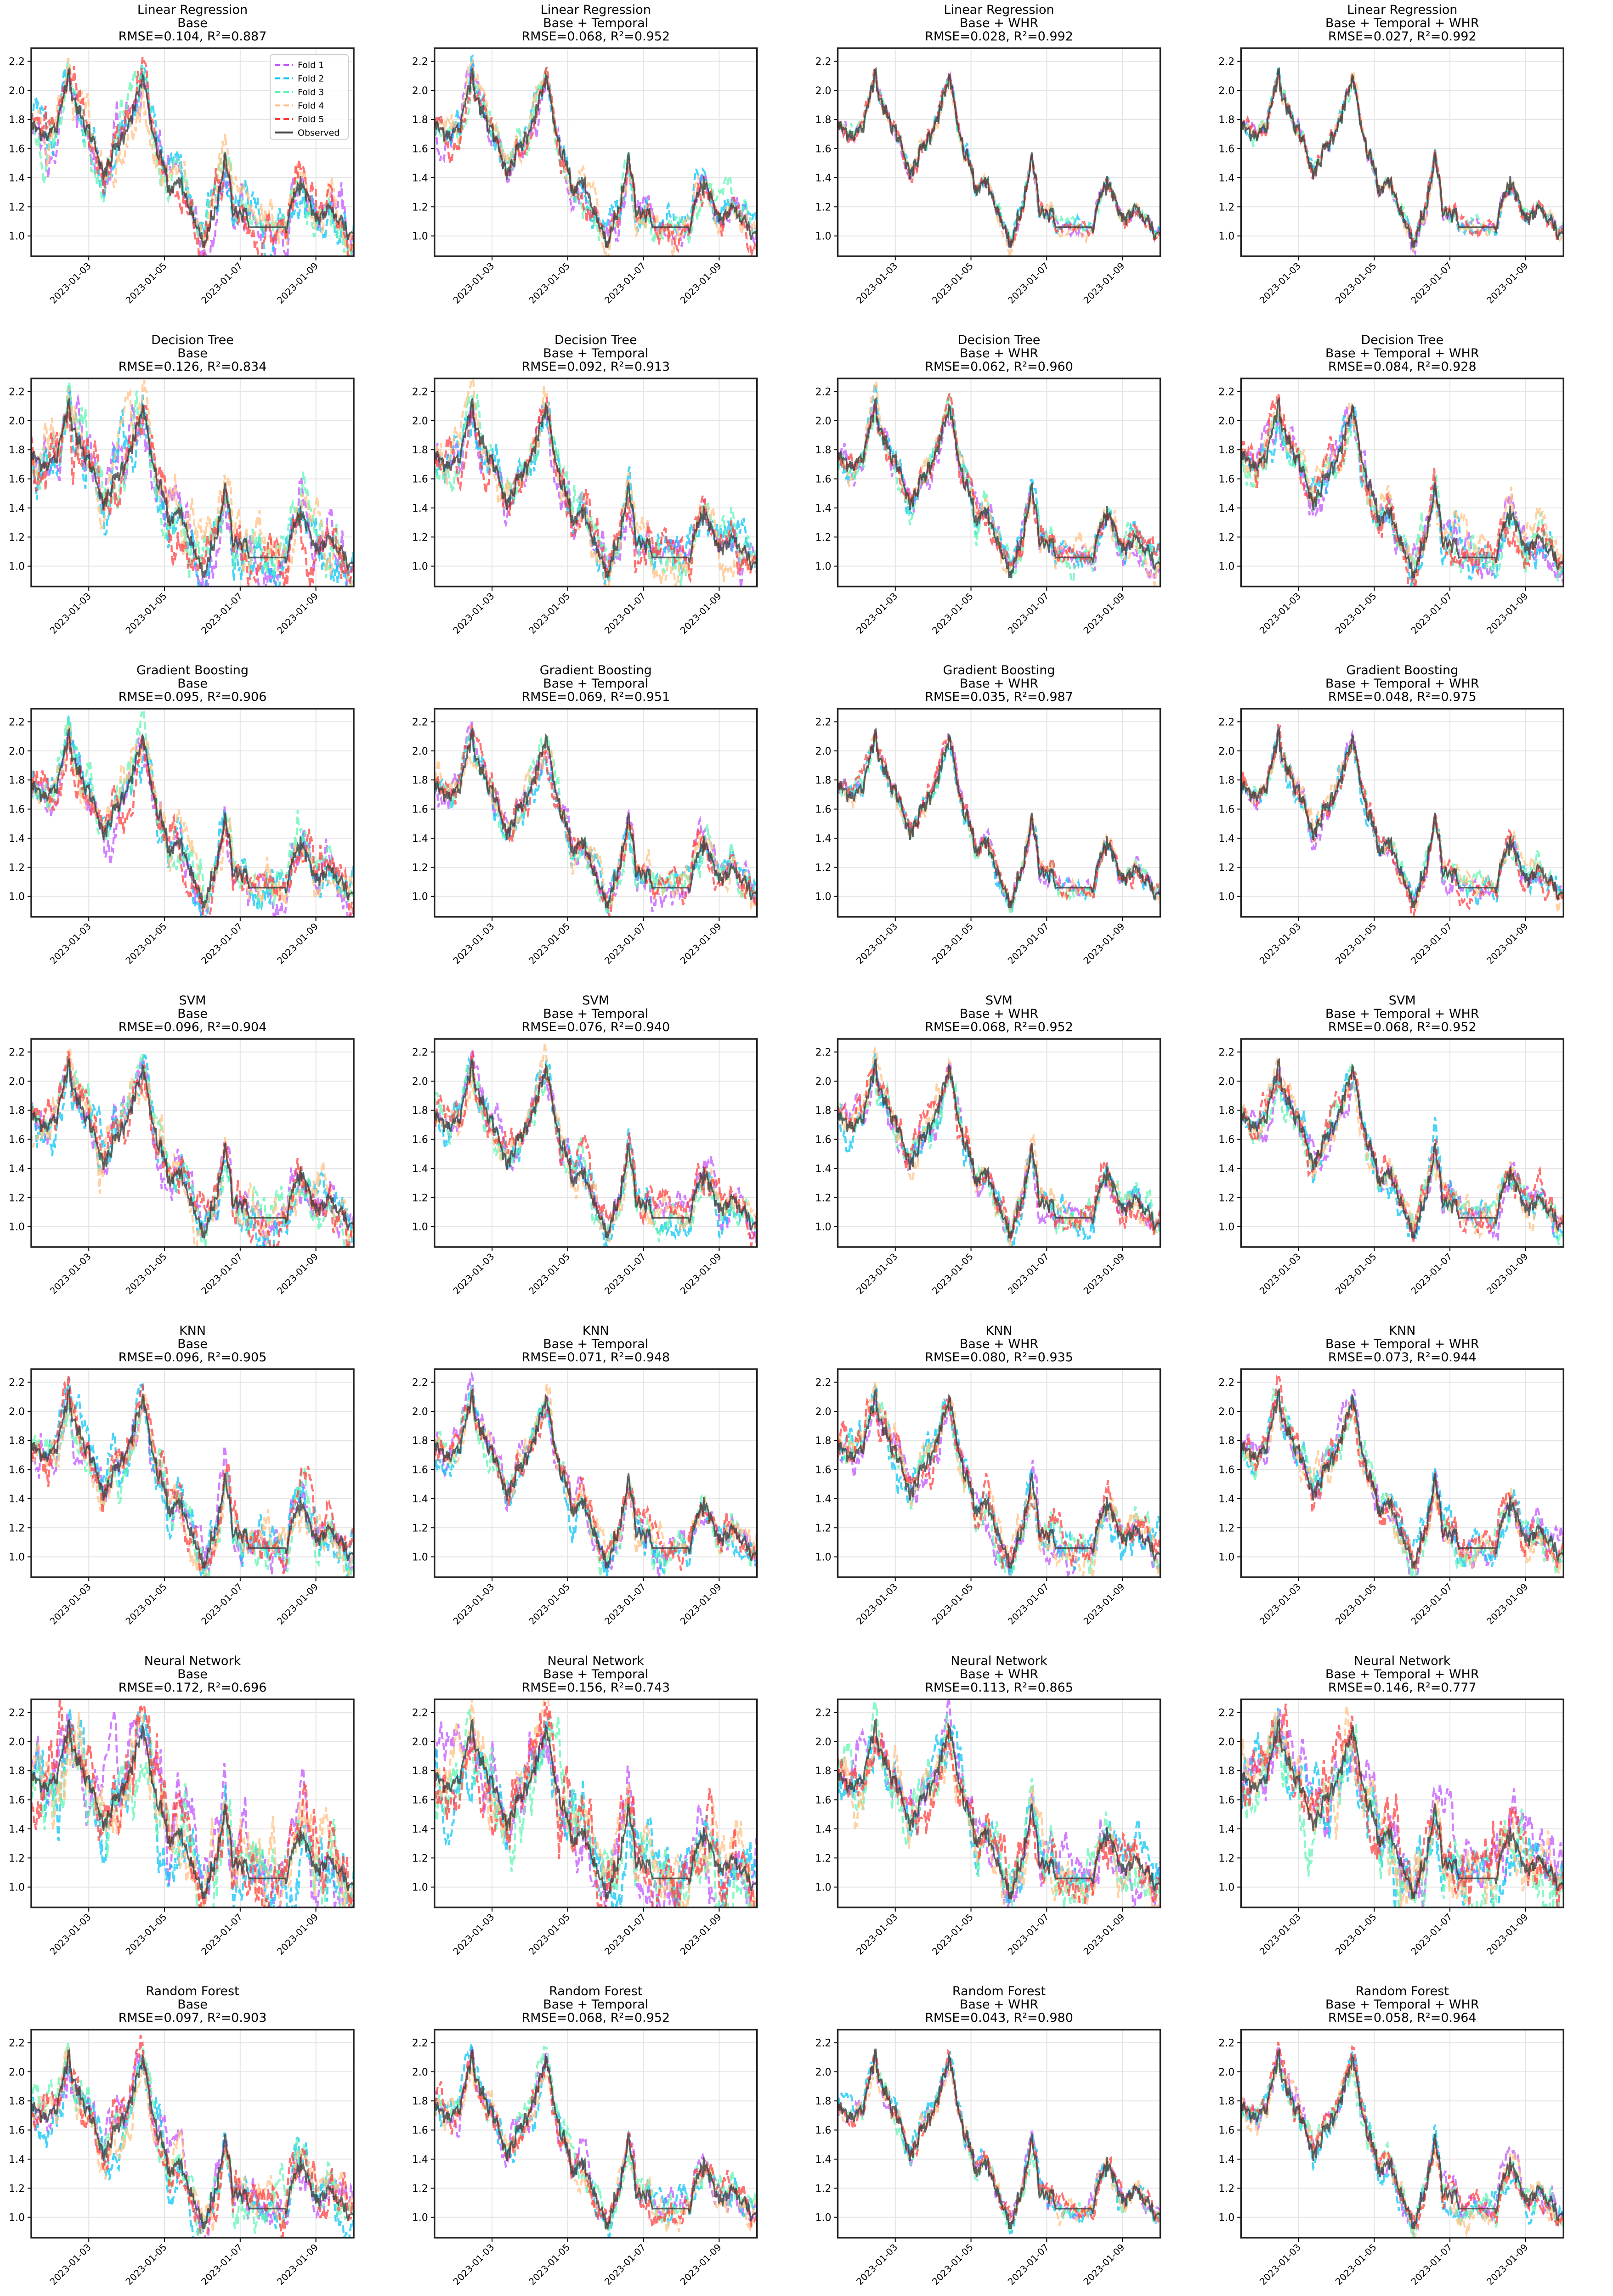 The image size is (1613, 2296). What do you see at coordinates (1403, 1688) in the screenshot?
I see `subplot-title-metrics: RMSE=0.146, R²=0.777` at bounding box center [1403, 1688].